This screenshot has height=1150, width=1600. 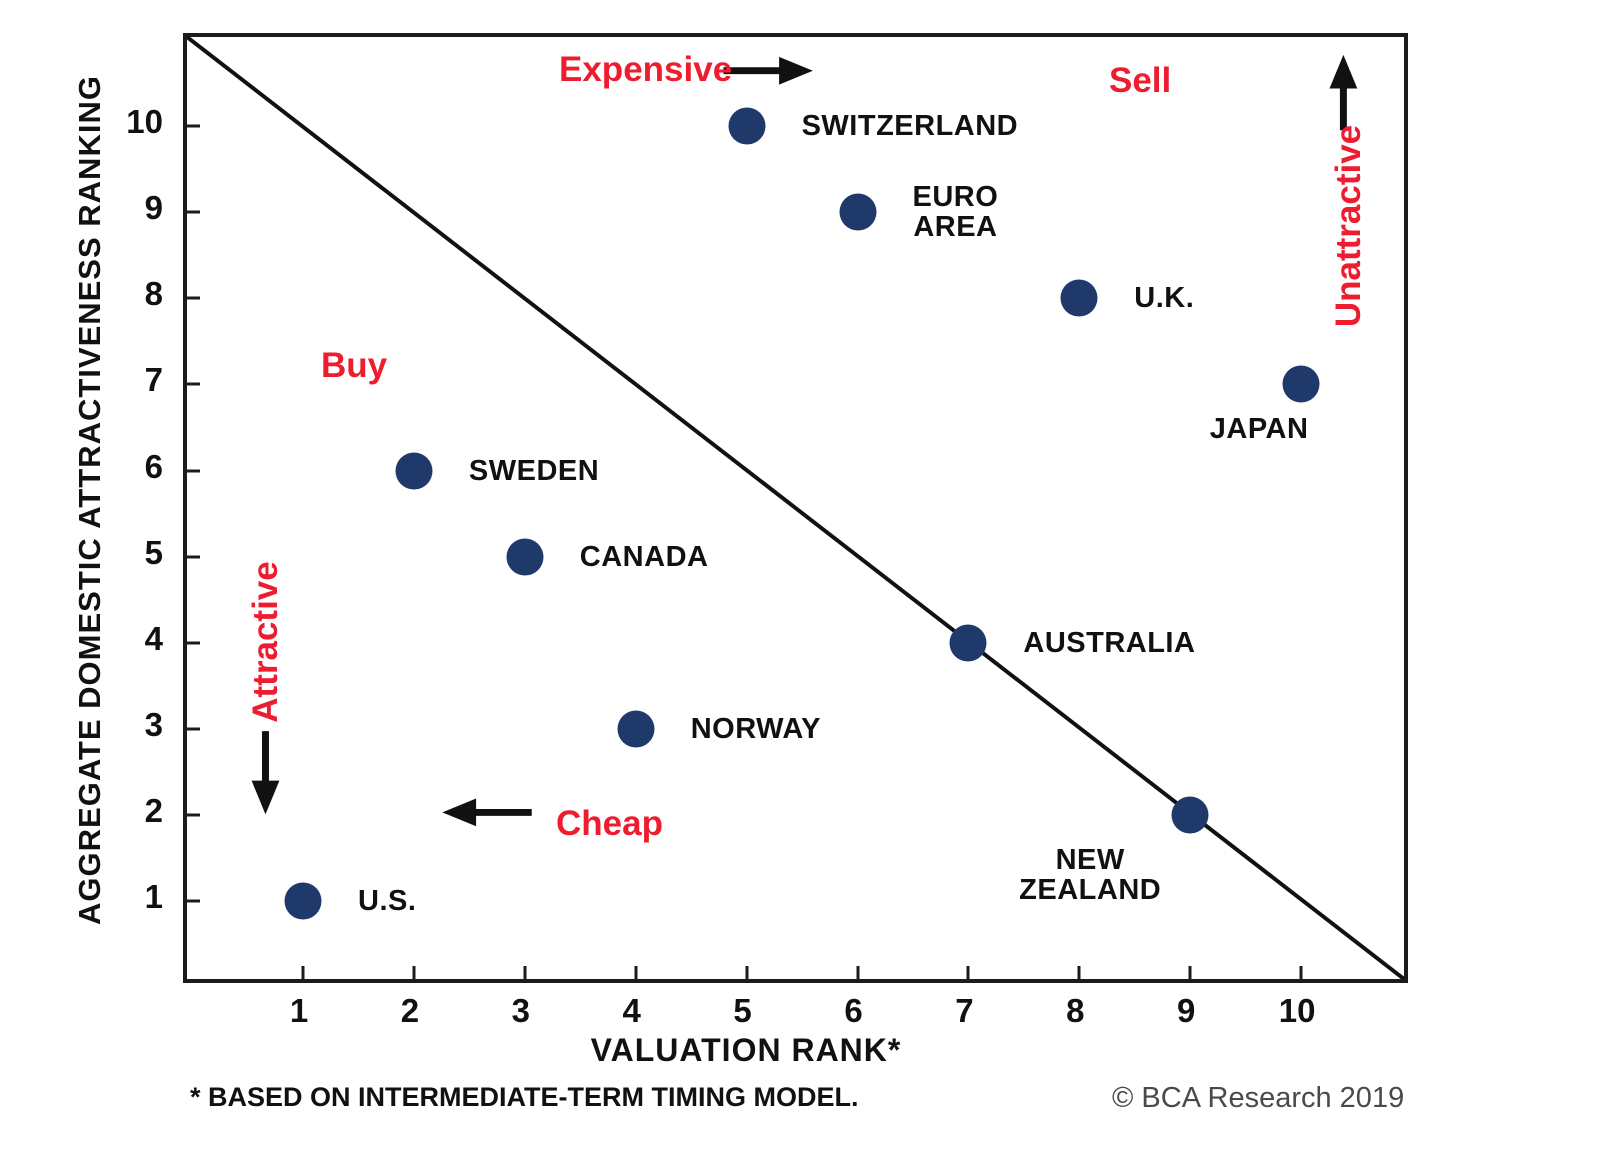 I want to click on point-label-us: U.S., so click(x=387, y=901).